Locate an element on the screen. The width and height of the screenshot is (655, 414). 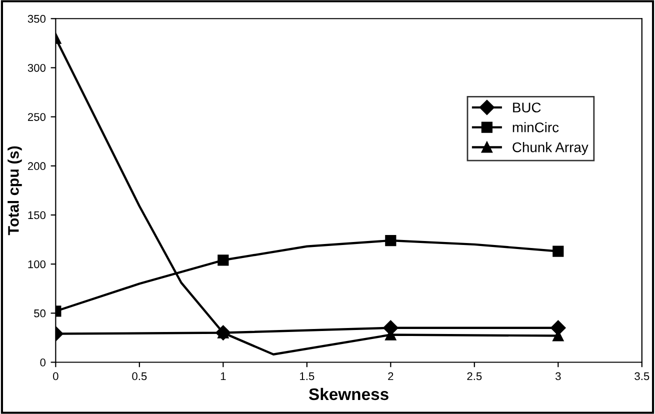
x-tick-label: 2.5 is located at coordinates (474, 376).